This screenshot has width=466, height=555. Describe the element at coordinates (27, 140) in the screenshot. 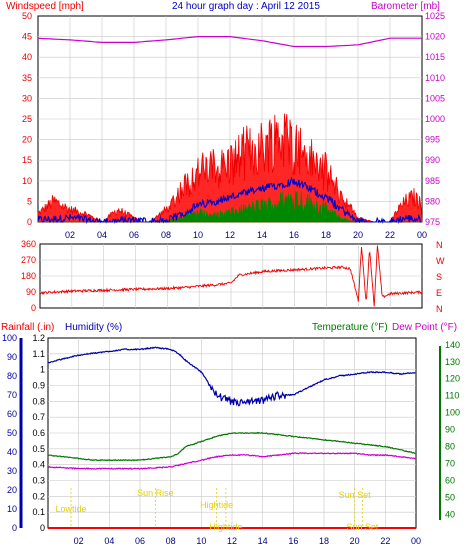

I see `windspeed-tick-label: 20` at that location.